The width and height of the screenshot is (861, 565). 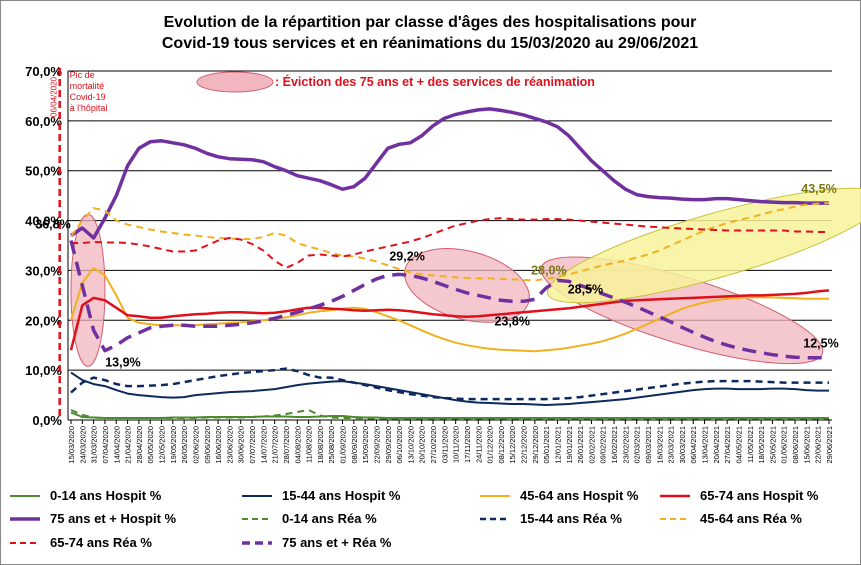 I want to click on legend-label: 0-14 ans Hospit %, so click(x=106, y=495).